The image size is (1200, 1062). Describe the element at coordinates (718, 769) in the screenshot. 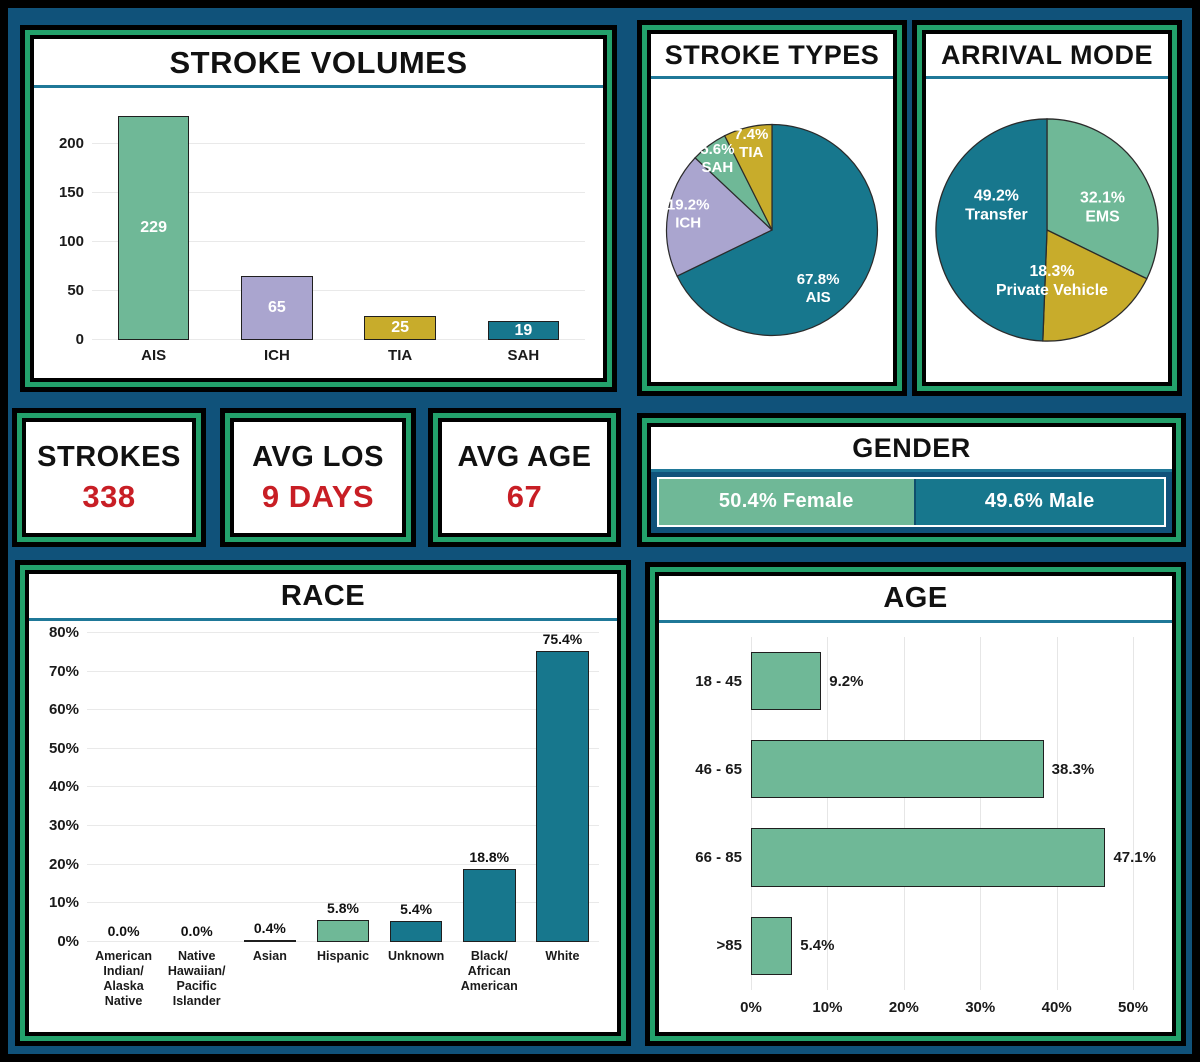

I see `y-category-label-46-65: 46 - 65` at that location.